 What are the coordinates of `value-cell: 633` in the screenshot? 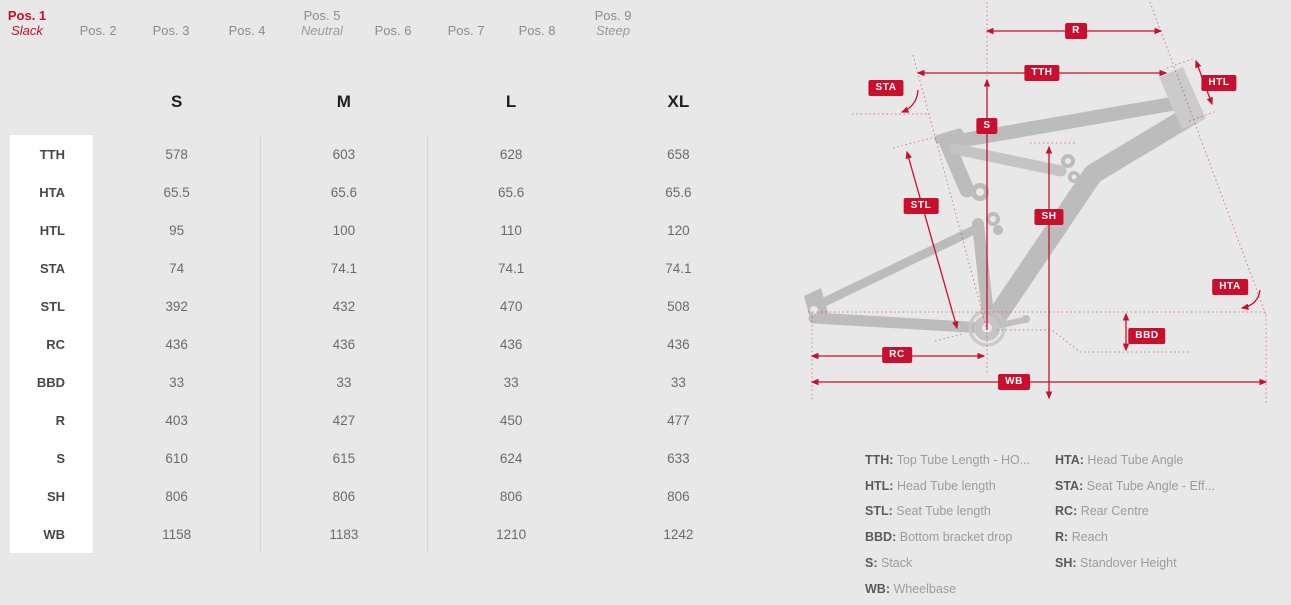 It's located at (678, 458).